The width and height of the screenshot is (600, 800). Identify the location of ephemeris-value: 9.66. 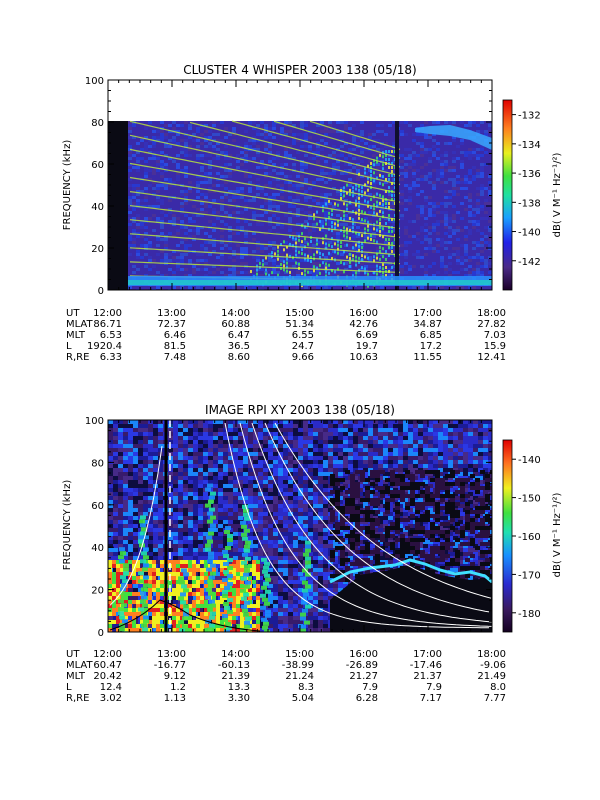
(303, 357).